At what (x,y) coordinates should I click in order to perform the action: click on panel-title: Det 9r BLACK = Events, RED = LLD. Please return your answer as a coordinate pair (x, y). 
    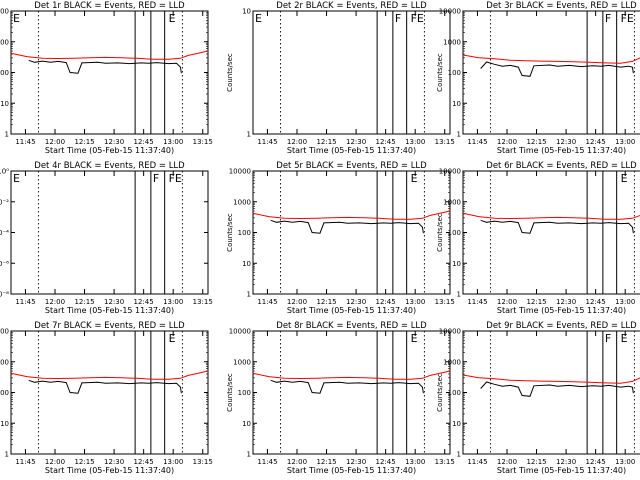
    Looking at the image, I should click on (561, 326).